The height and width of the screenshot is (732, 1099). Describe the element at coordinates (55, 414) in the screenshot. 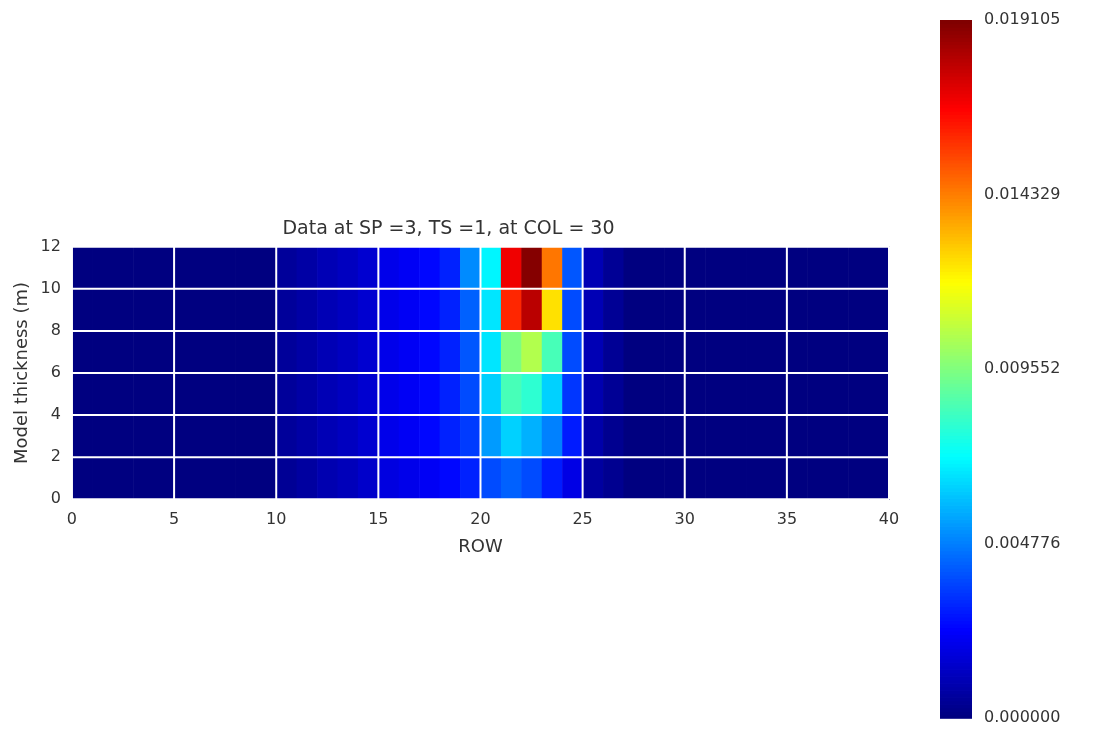

I see `y-tick-label: 4` at that location.